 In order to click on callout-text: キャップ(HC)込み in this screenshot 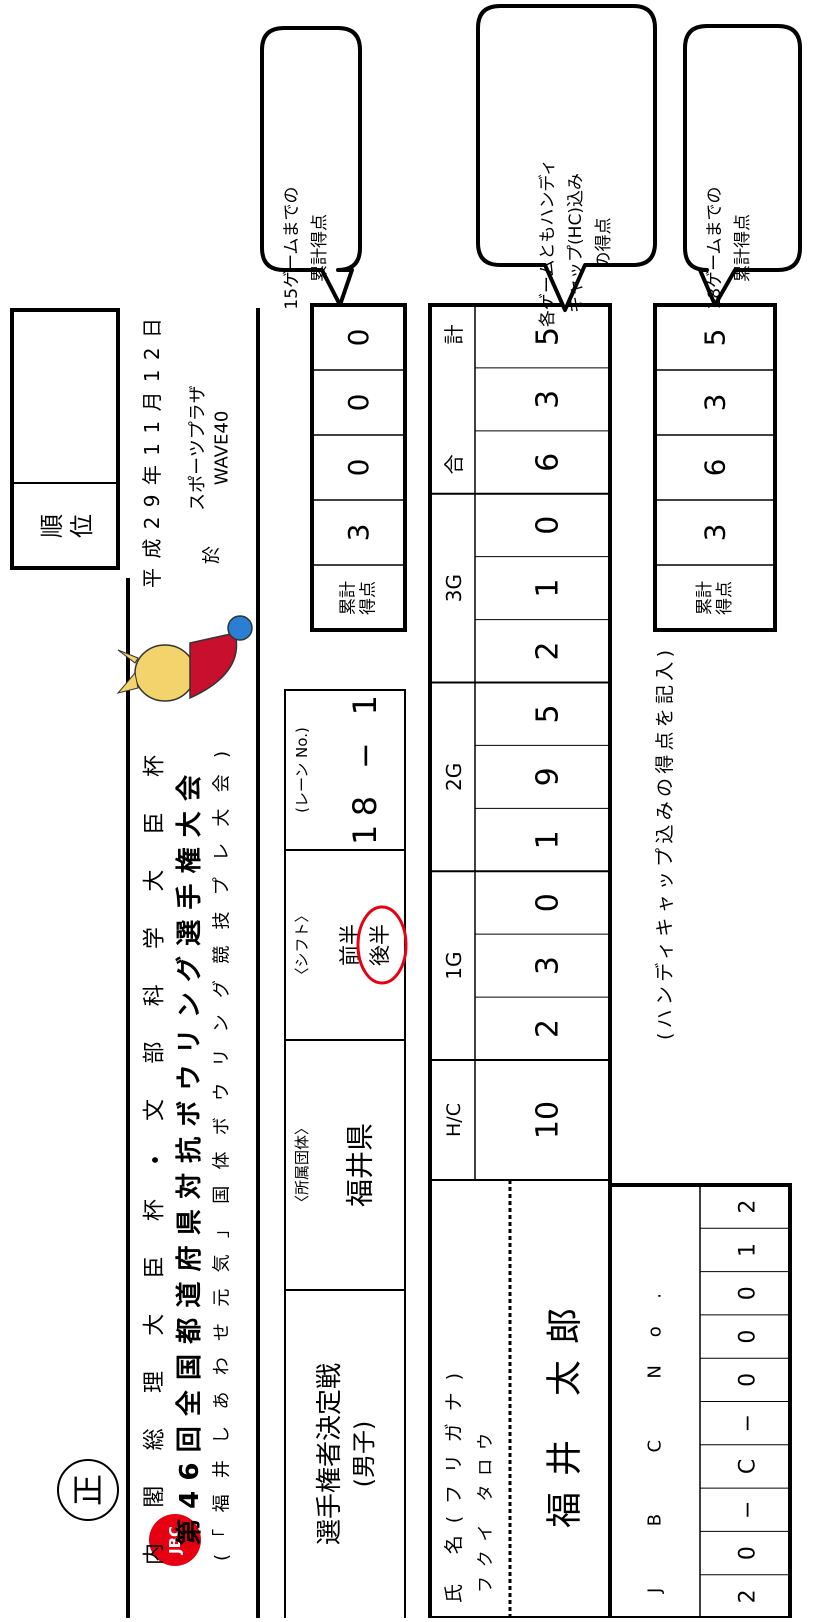, I will do `click(576, 243)`.